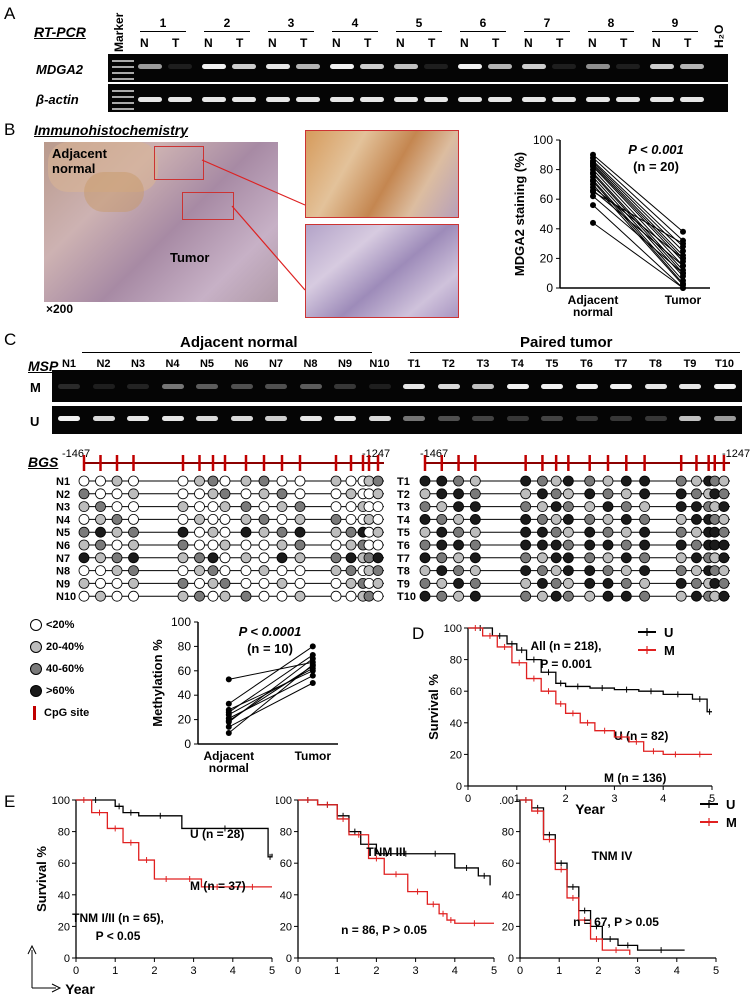 The width and height of the screenshot is (752, 1004). I want to click on lane-number: 6, so click(483, 23).